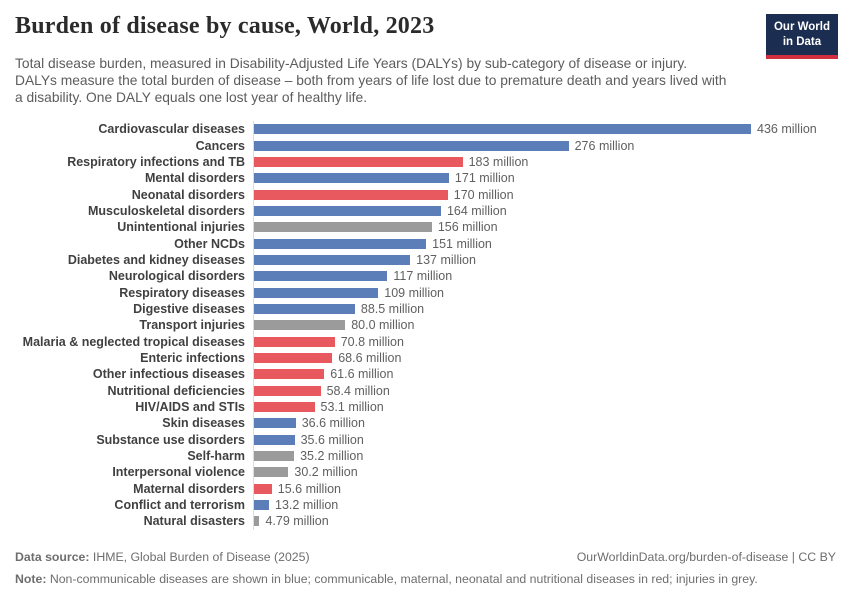  Describe the element at coordinates (362, 374) in the screenshot. I see `value-label: 61.6 million` at that location.